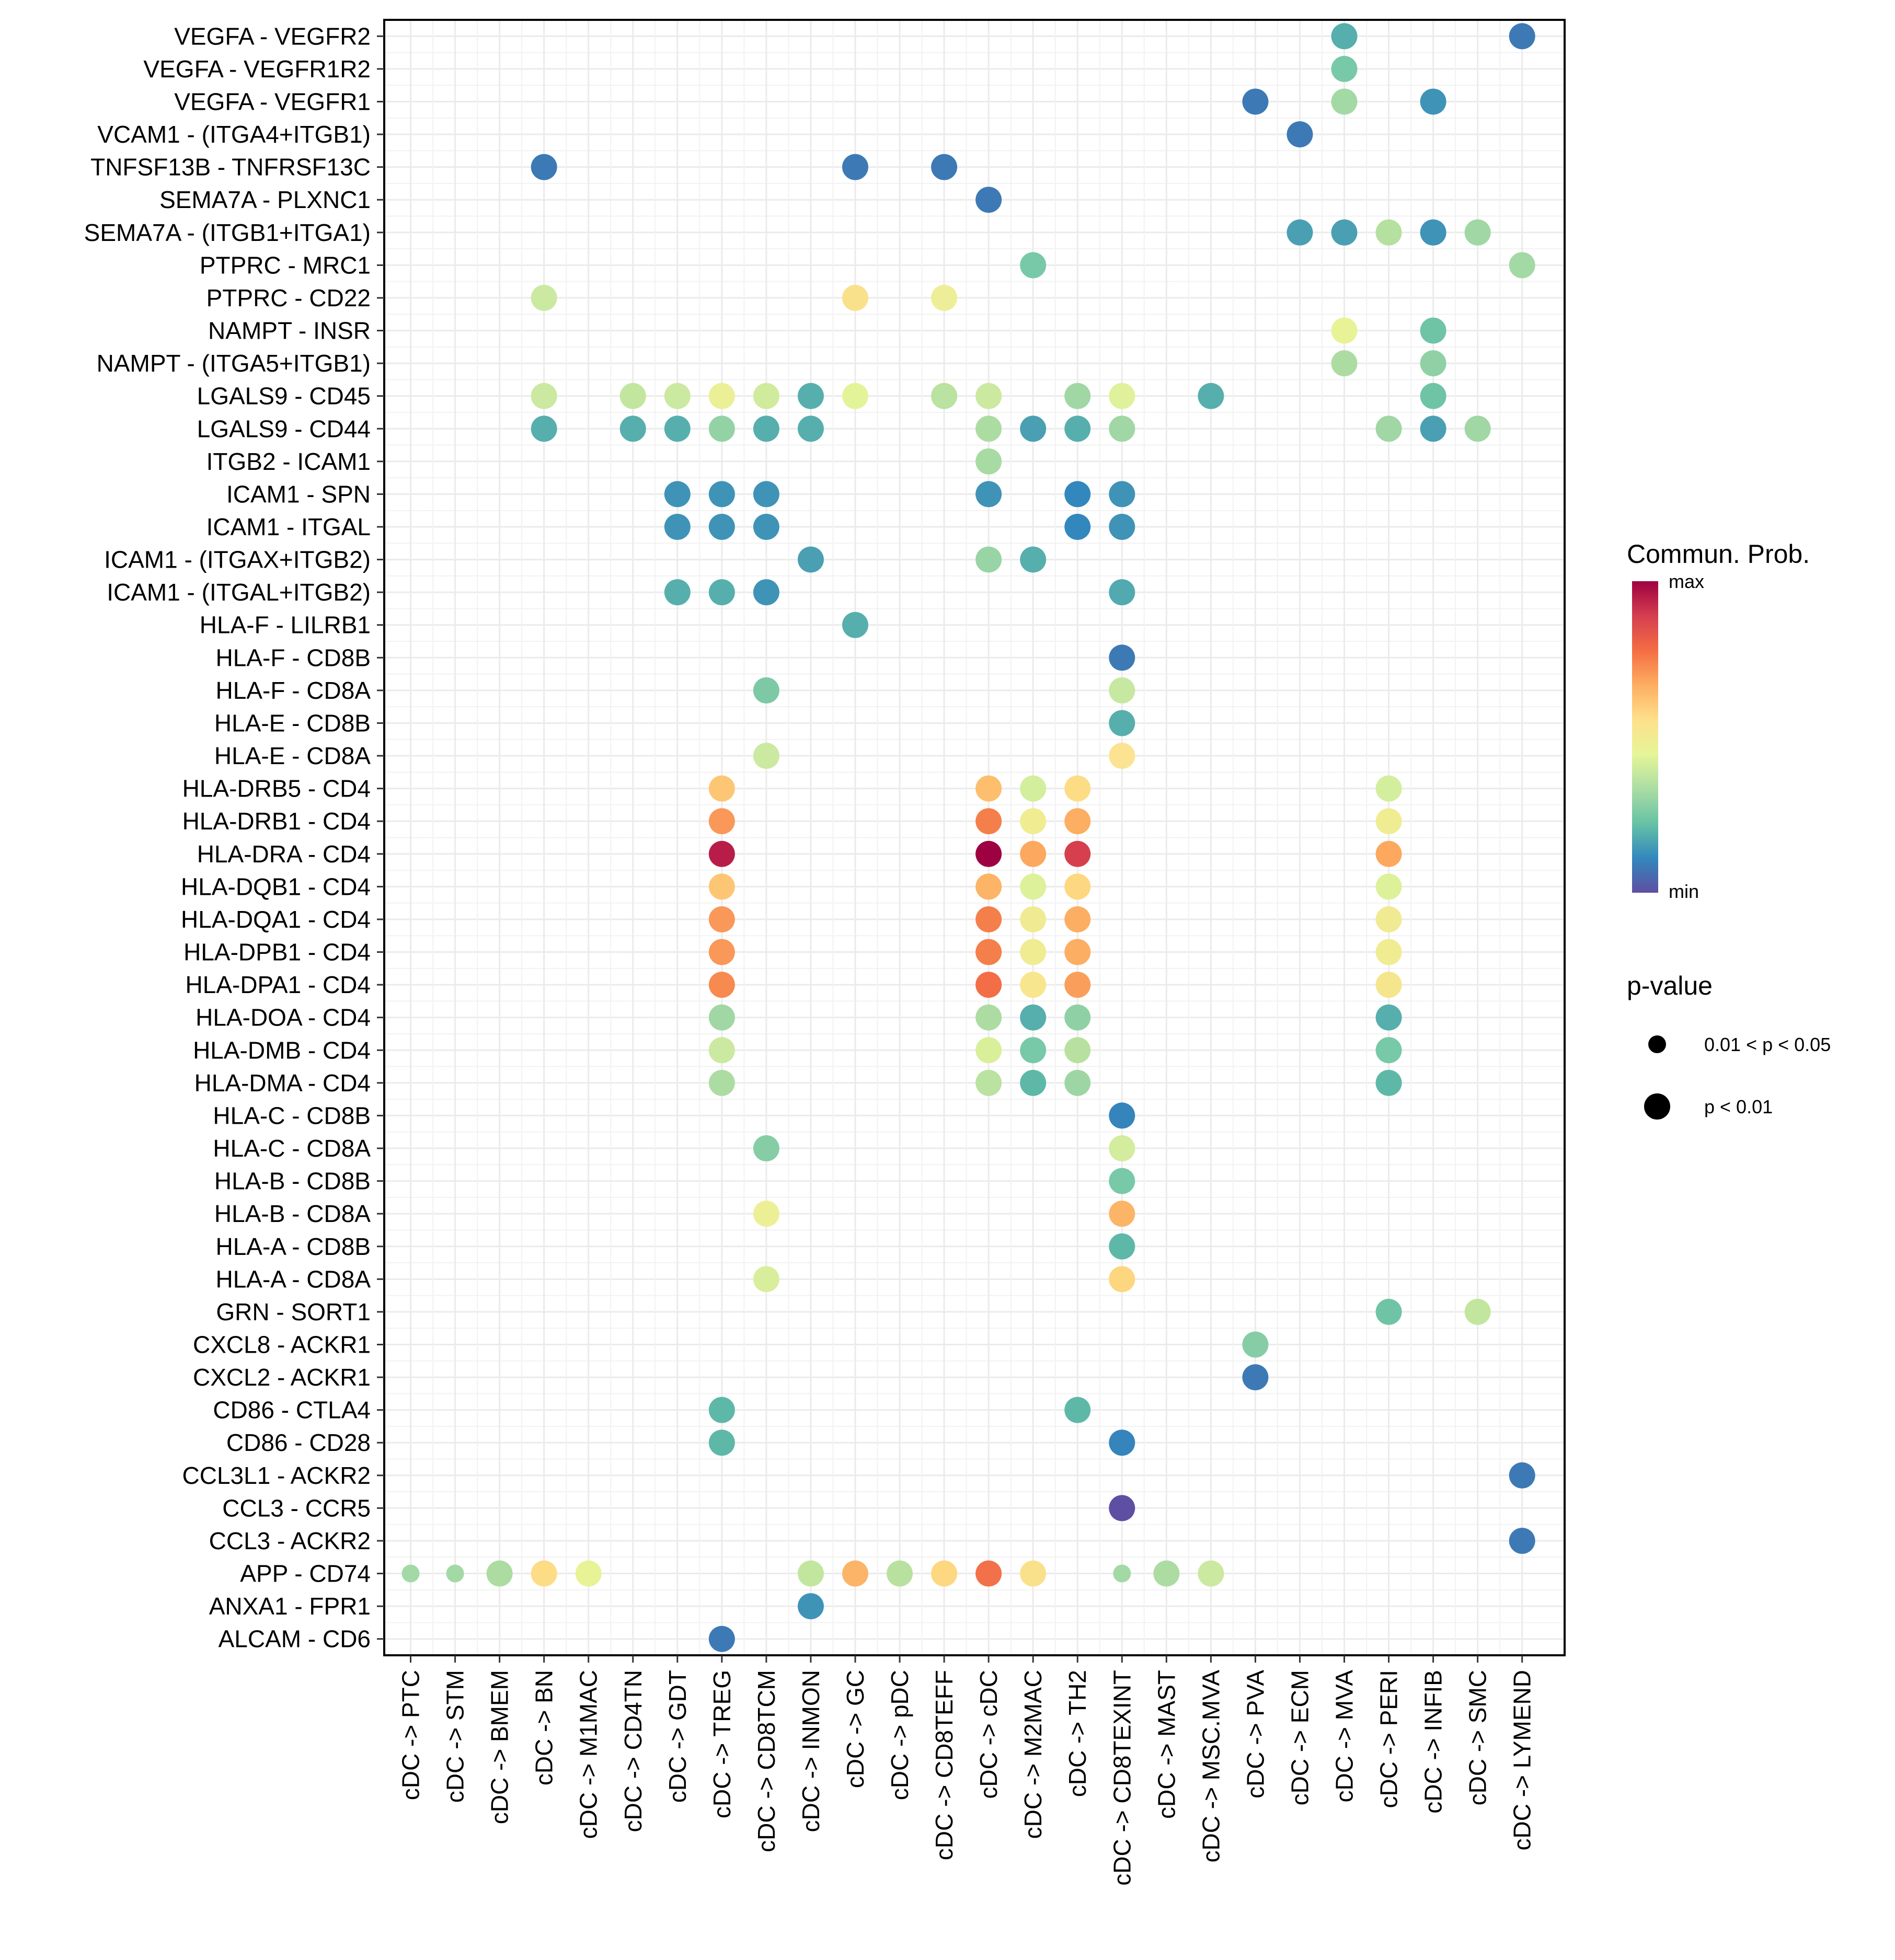 This screenshot has height=1960, width=1895. Describe the element at coordinates (1389, 1739) in the screenshot. I see `x-tick-label: cDC -> PERI` at that location.